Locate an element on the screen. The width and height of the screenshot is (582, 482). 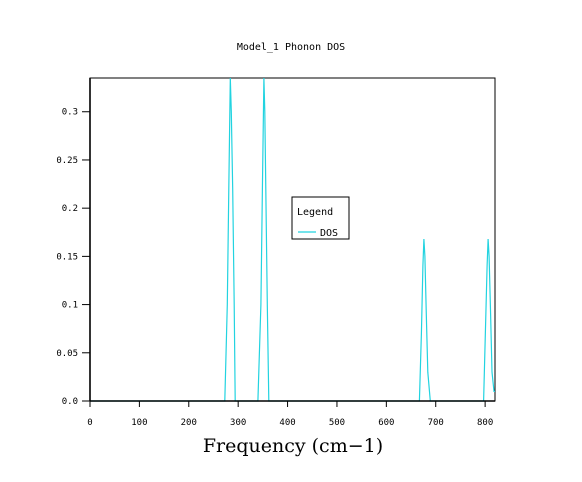
y-tick-label: 0.05 is located at coordinates (67, 354).